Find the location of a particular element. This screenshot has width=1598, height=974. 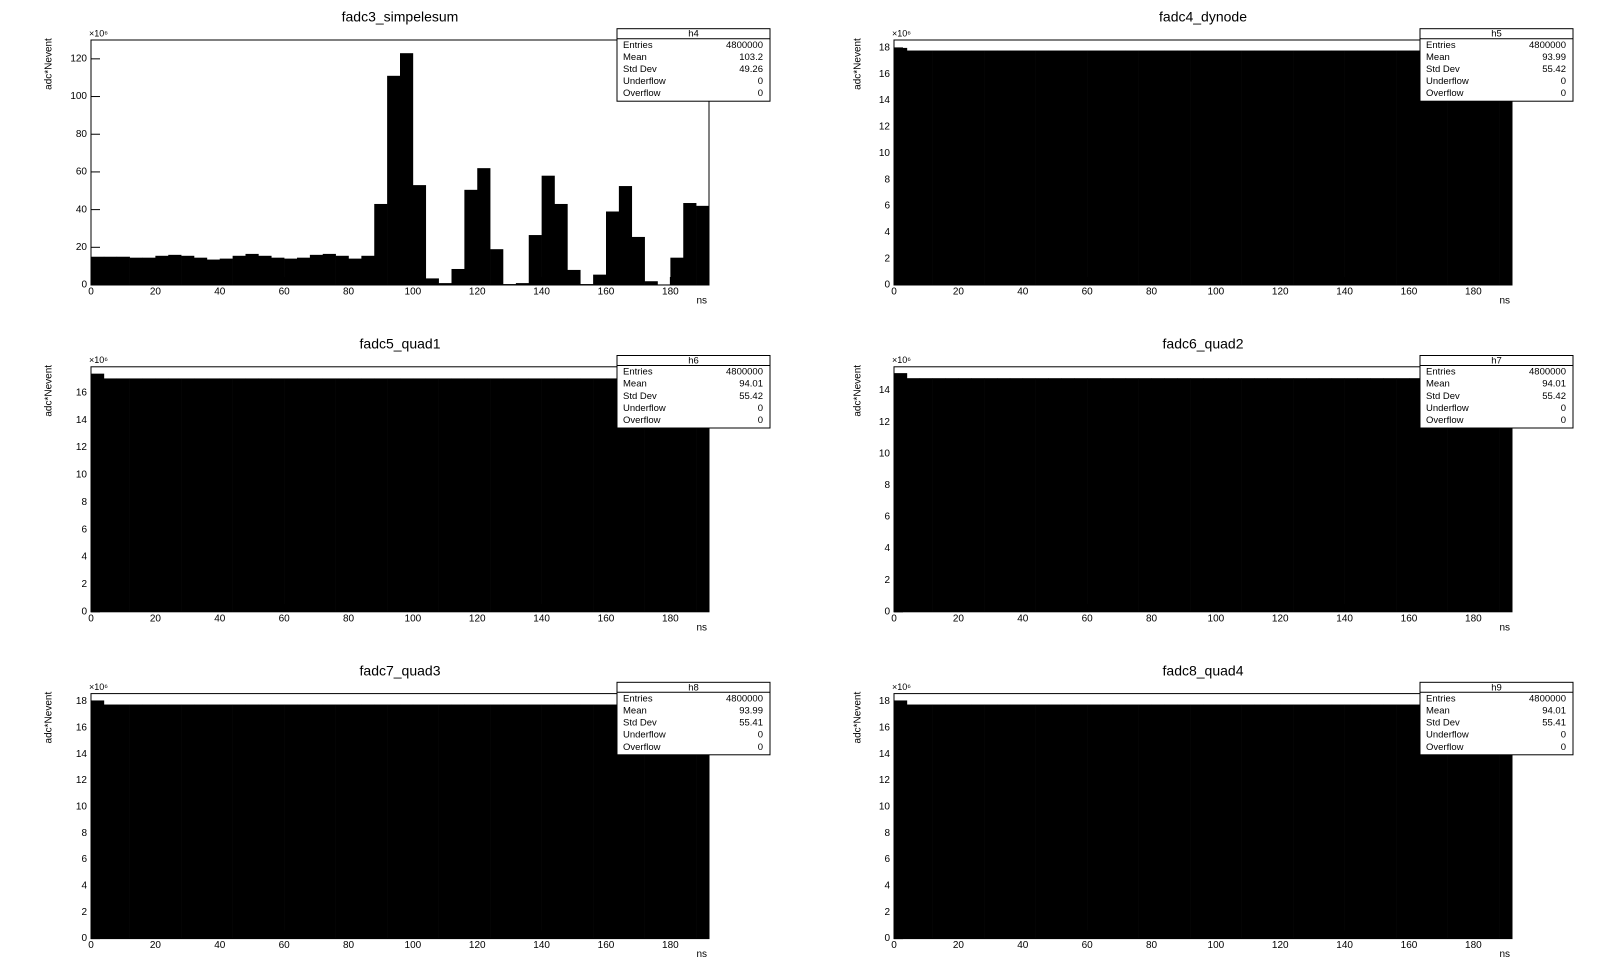

chart-title: fadc5_quad1 is located at coordinates (400, 344).